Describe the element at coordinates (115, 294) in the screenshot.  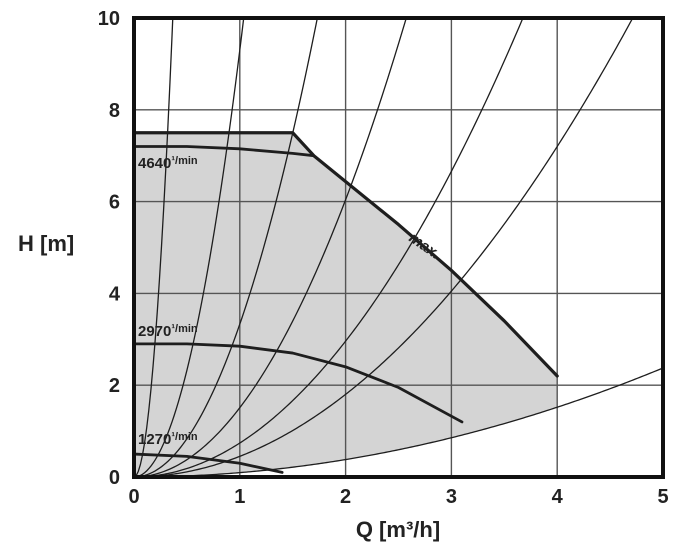
I see `y-tick-label: 4` at that location.